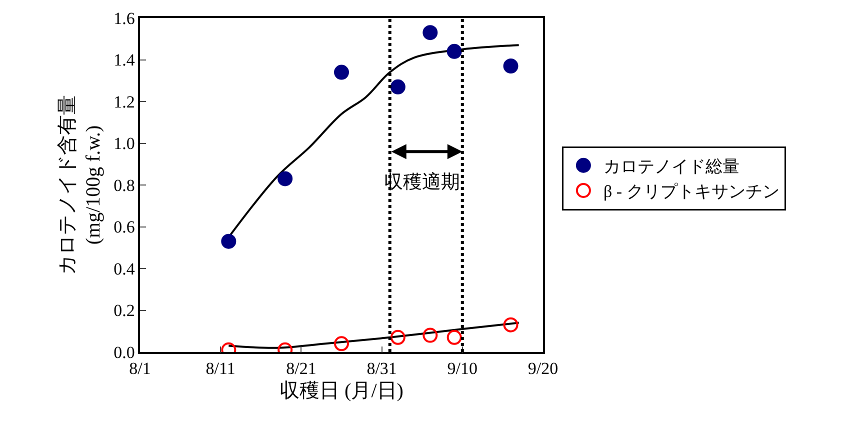 Image resolution: width=855 pixels, height=428 pixels. What do you see at coordinates (124, 185) in the screenshot?
I see `y-tick-label: 0.8` at bounding box center [124, 185].